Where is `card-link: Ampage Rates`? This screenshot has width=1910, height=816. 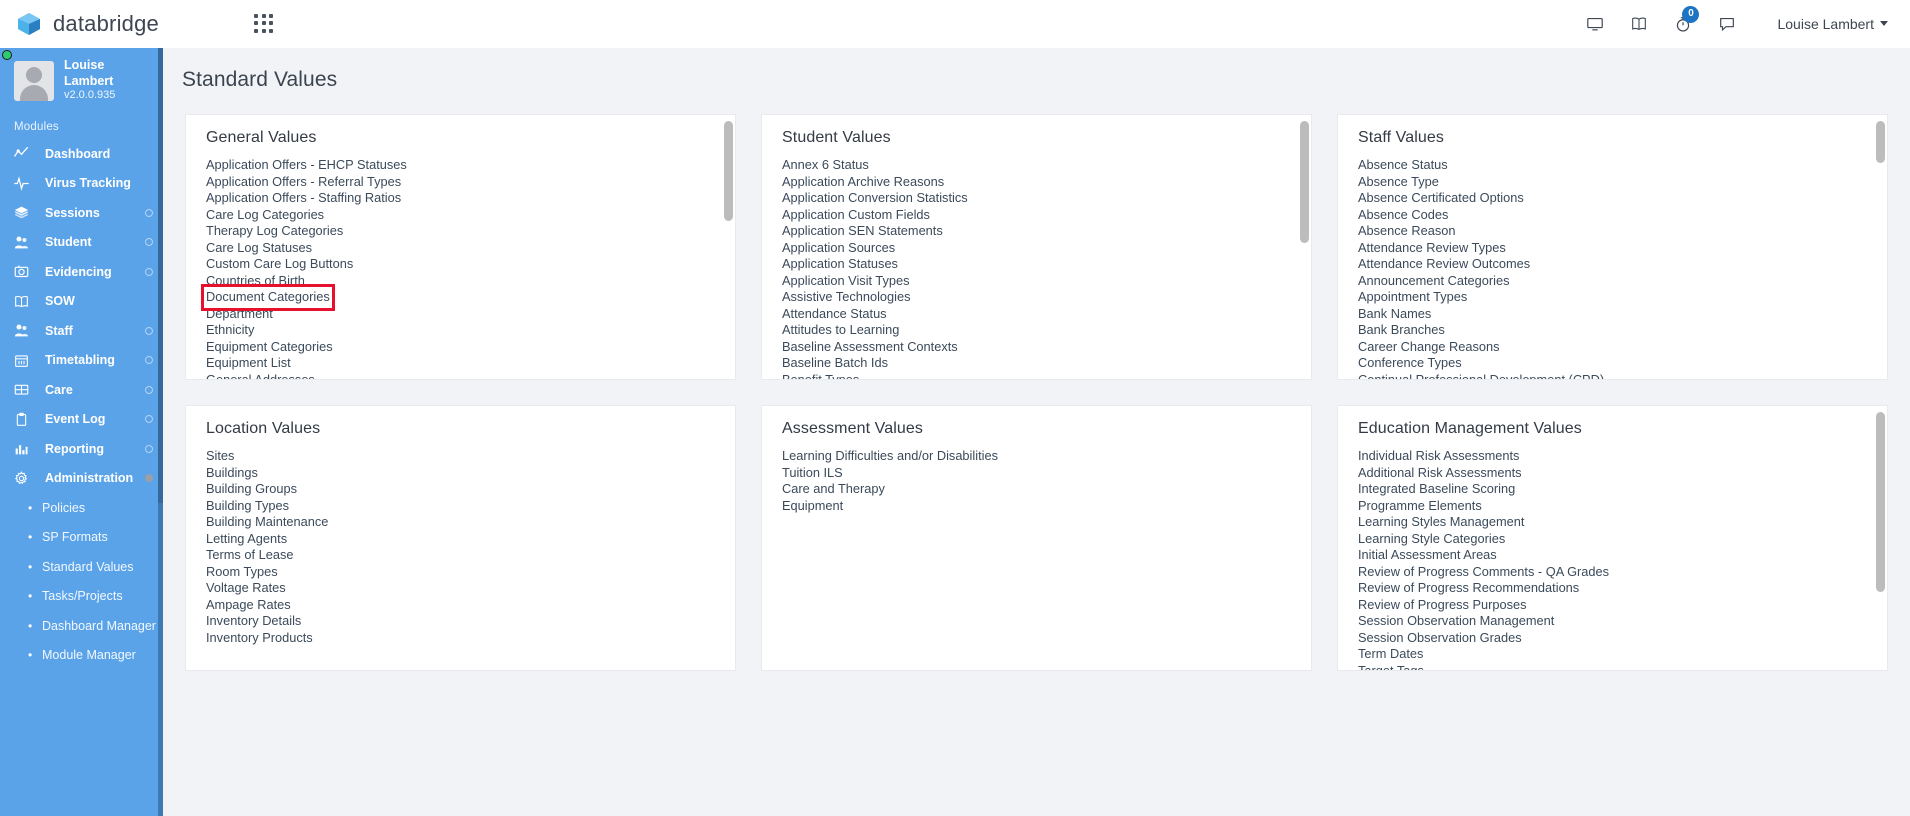
card-link: Ampage Rates is located at coordinates (248, 604).